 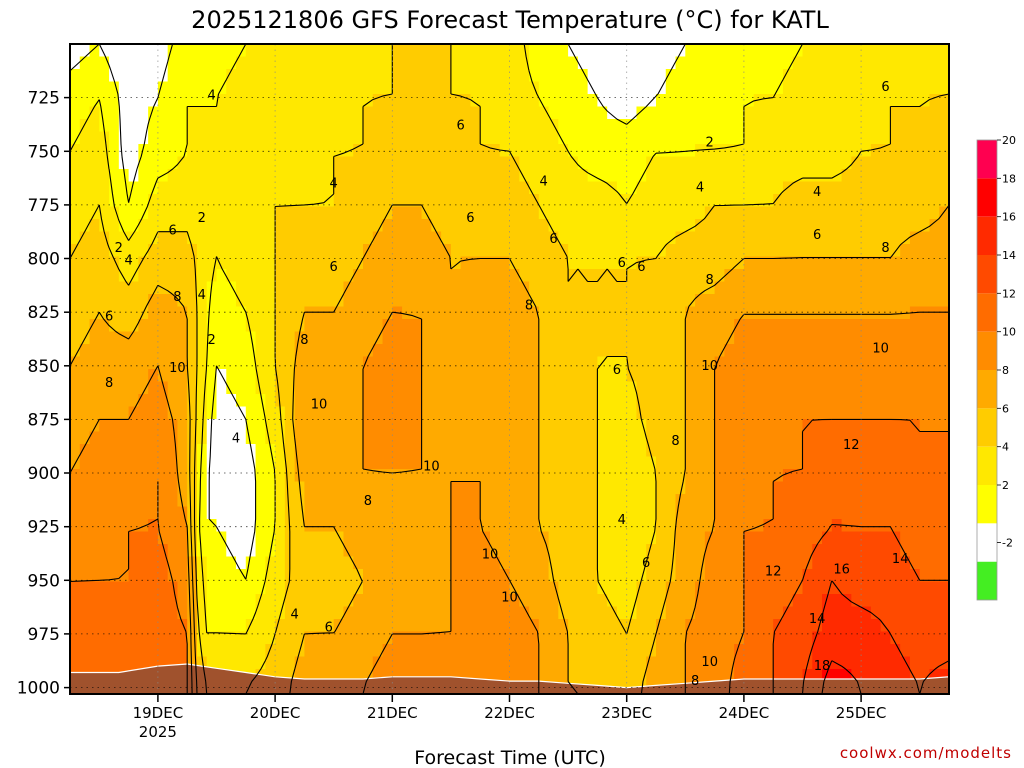 I want to click on y-tick-label: 850, so click(x=44, y=367).